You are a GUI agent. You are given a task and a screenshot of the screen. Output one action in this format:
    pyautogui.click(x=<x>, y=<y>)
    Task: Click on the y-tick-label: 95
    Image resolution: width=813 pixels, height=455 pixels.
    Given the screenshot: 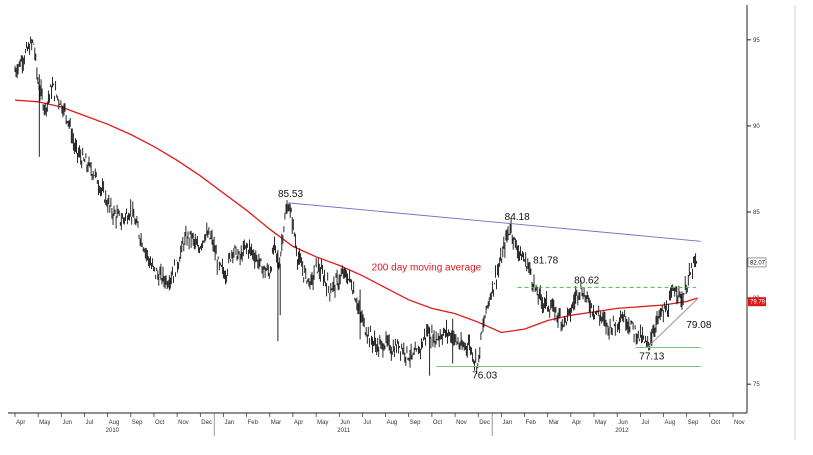 What is the action you would take?
    pyautogui.click(x=756, y=41)
    